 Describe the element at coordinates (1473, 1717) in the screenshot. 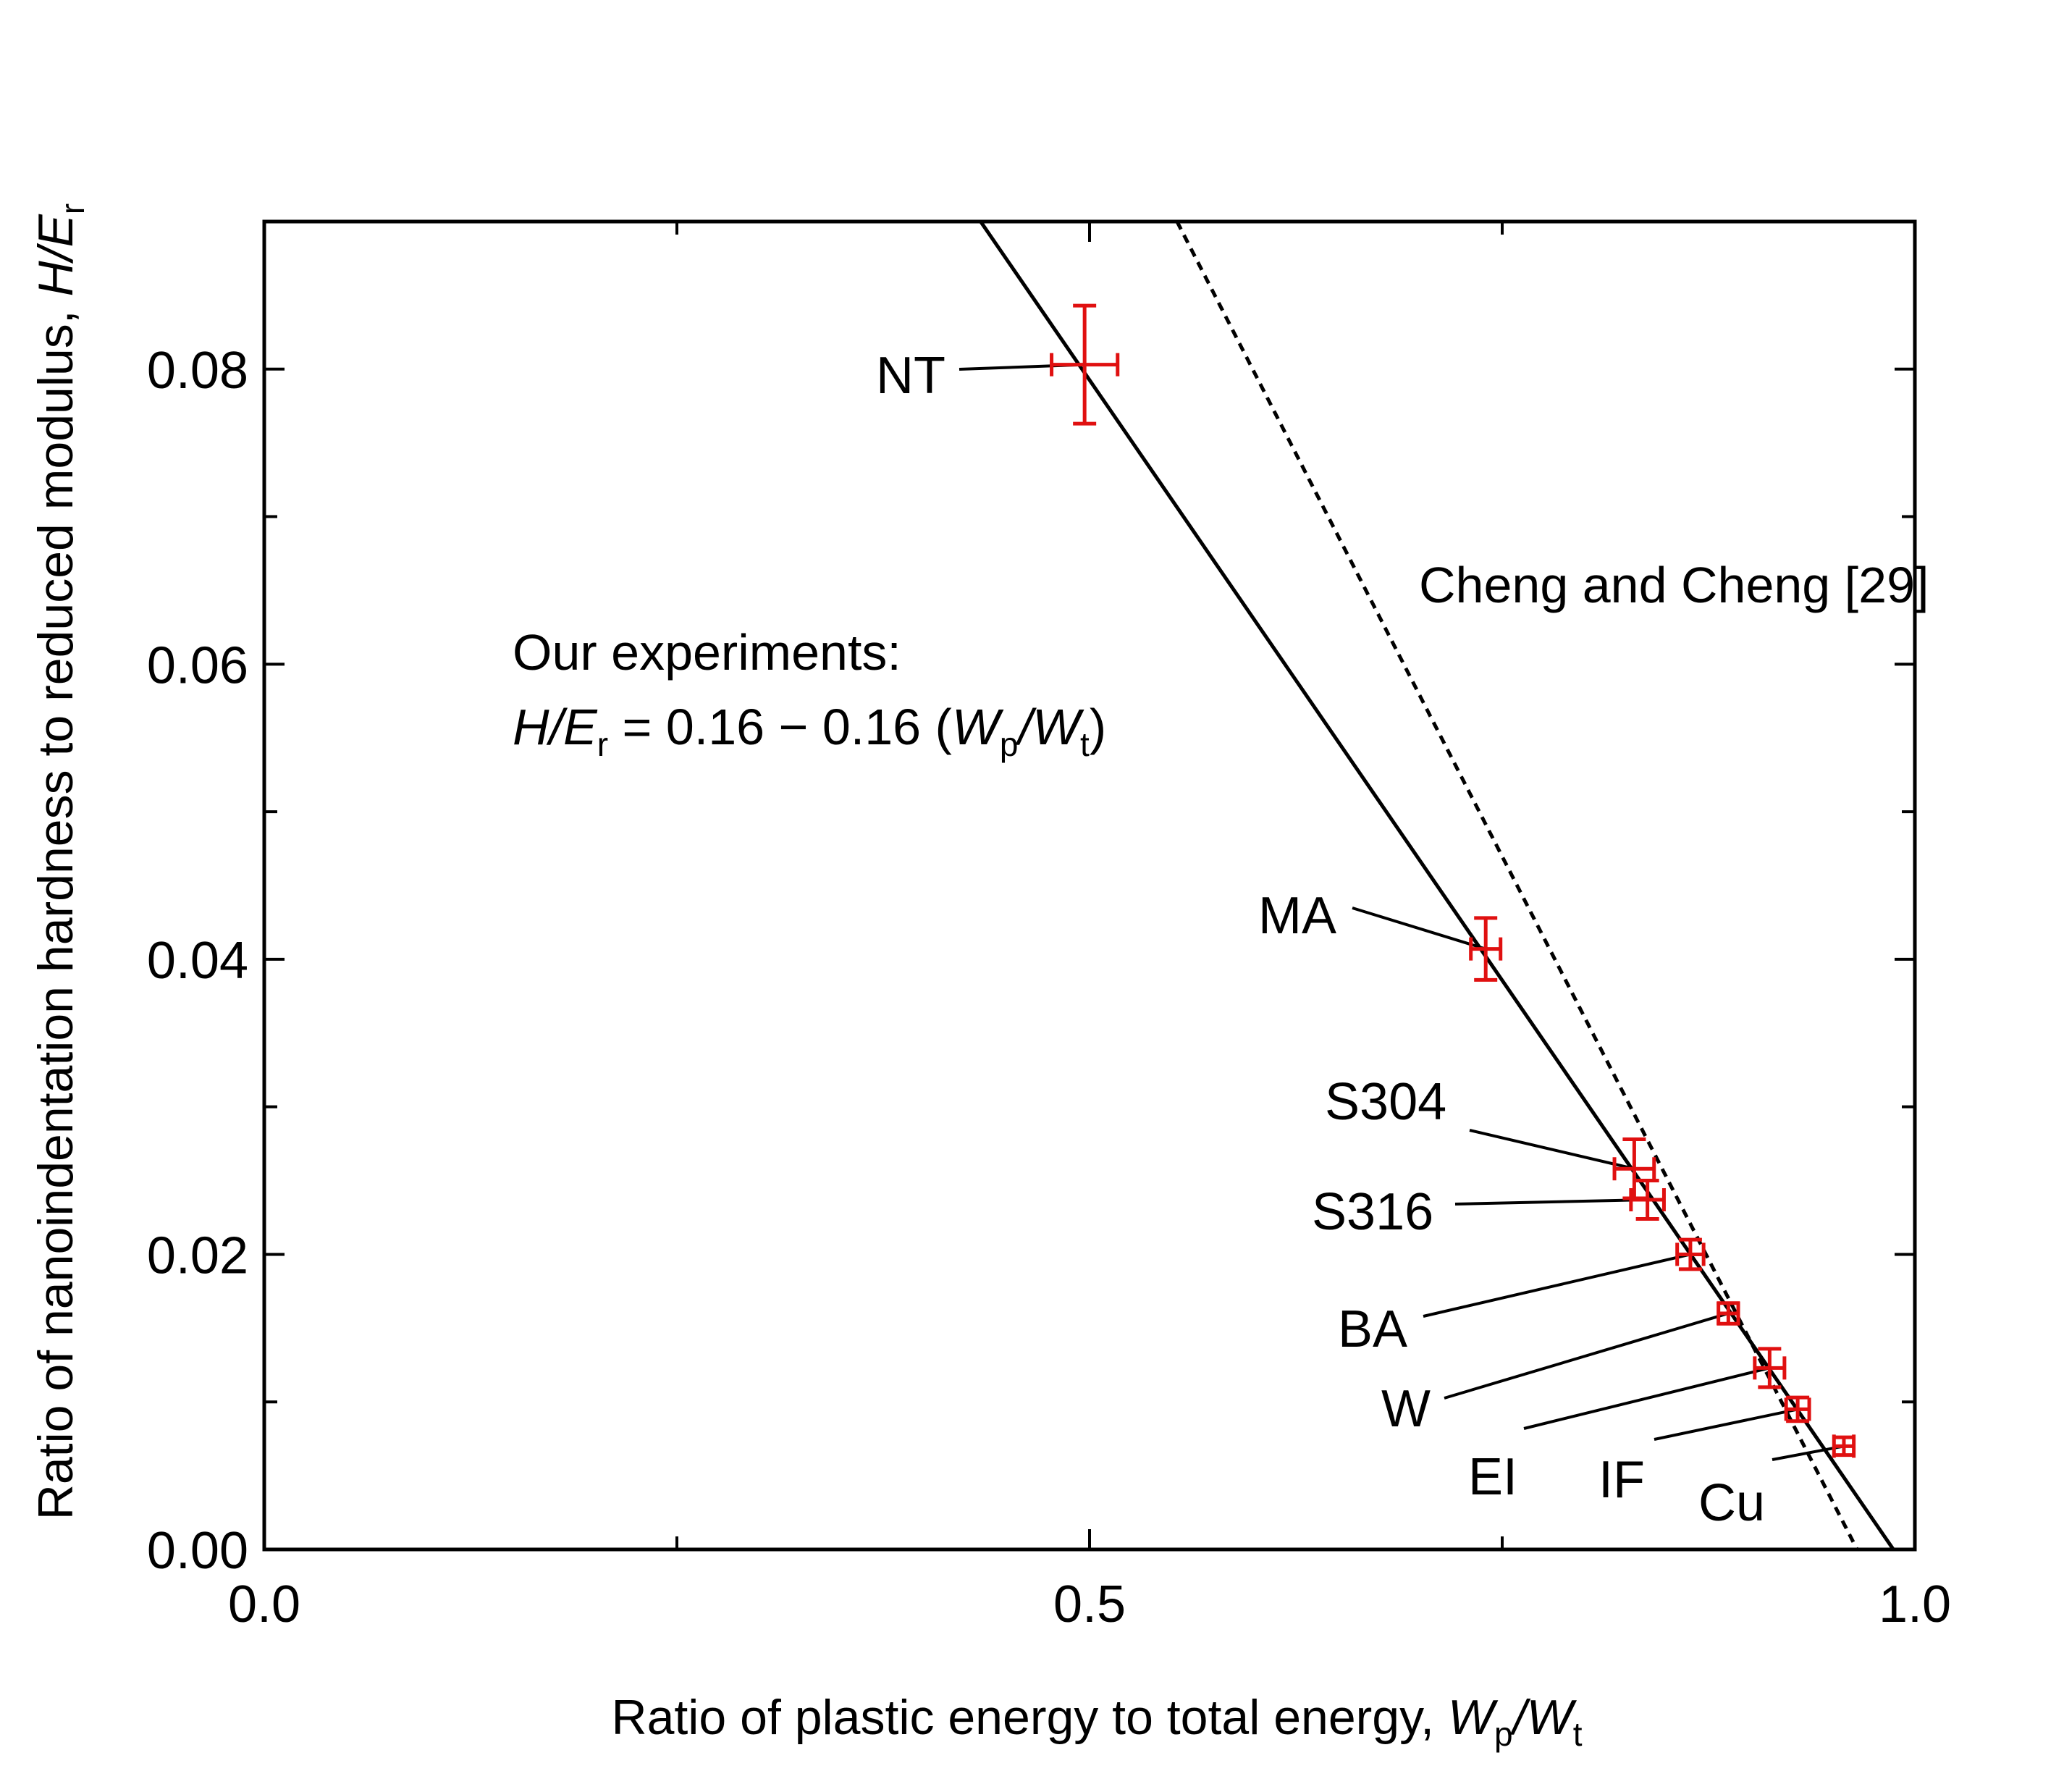

I see `x-axis-var-wp: W` at that location.